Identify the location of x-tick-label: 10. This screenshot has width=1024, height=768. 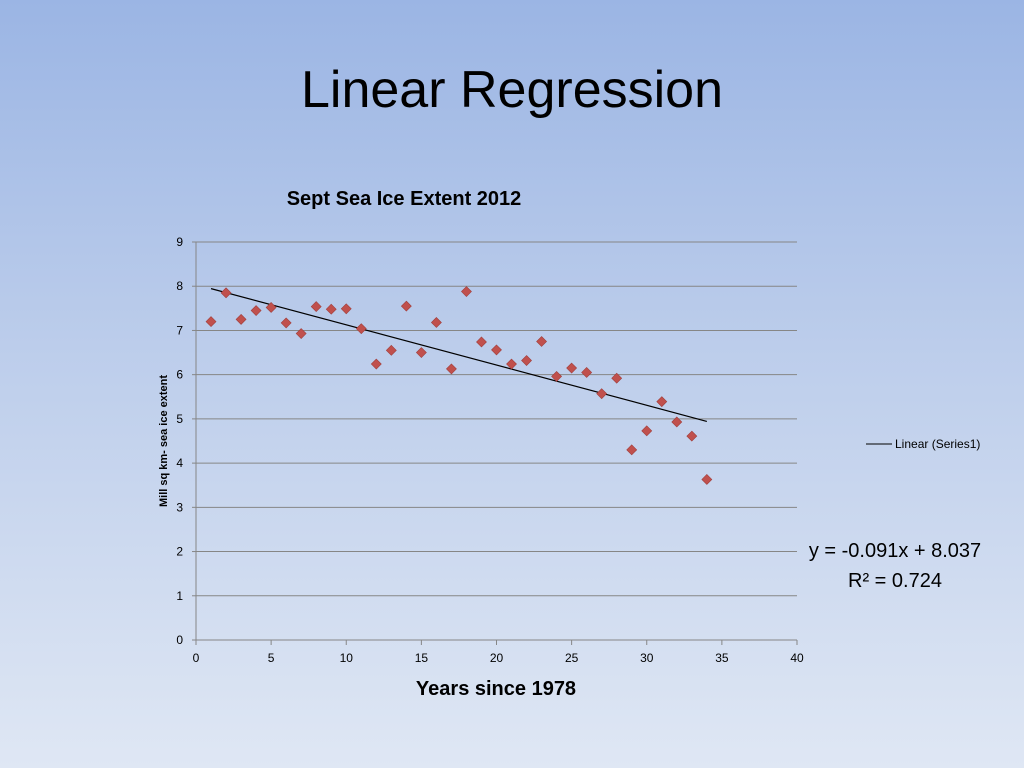
(347, 658).